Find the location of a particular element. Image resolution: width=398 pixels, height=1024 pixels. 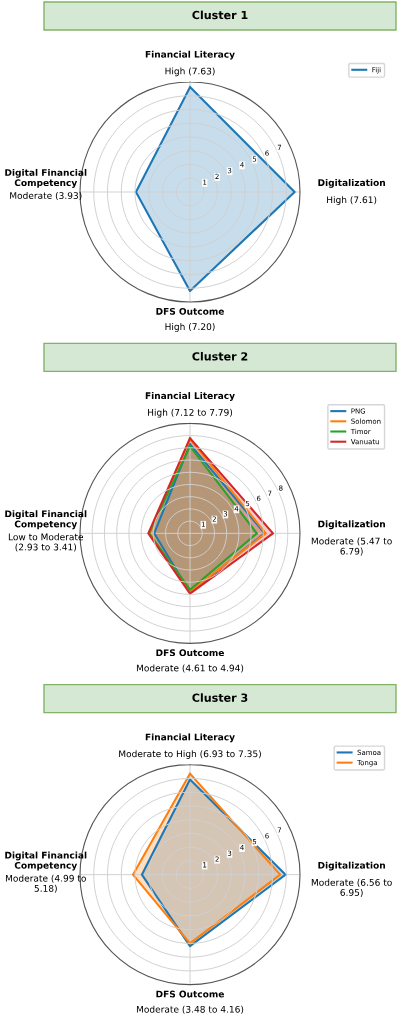

text: High (7.61) is located at coordinates (352, 200).